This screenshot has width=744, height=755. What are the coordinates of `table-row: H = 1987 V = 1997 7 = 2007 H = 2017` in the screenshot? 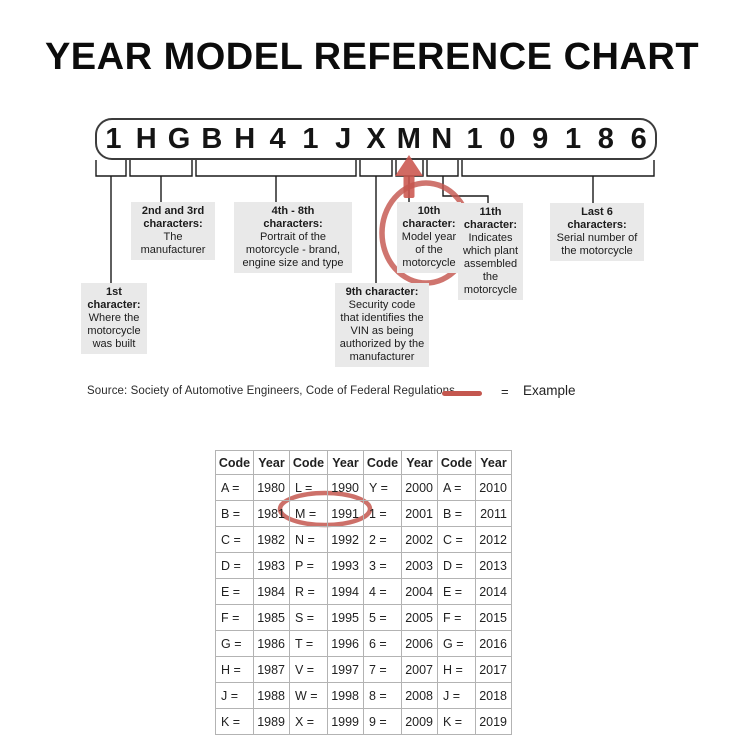 It's located at (363, 669).